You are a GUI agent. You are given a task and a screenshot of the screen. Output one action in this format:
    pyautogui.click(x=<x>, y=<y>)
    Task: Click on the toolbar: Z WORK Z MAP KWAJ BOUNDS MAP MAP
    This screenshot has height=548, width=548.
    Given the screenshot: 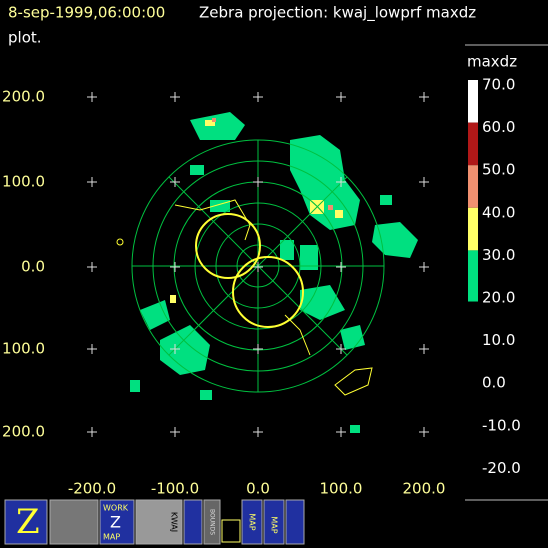 What is the action you would take?
    pyautogui.click(x=154, y=522)
    